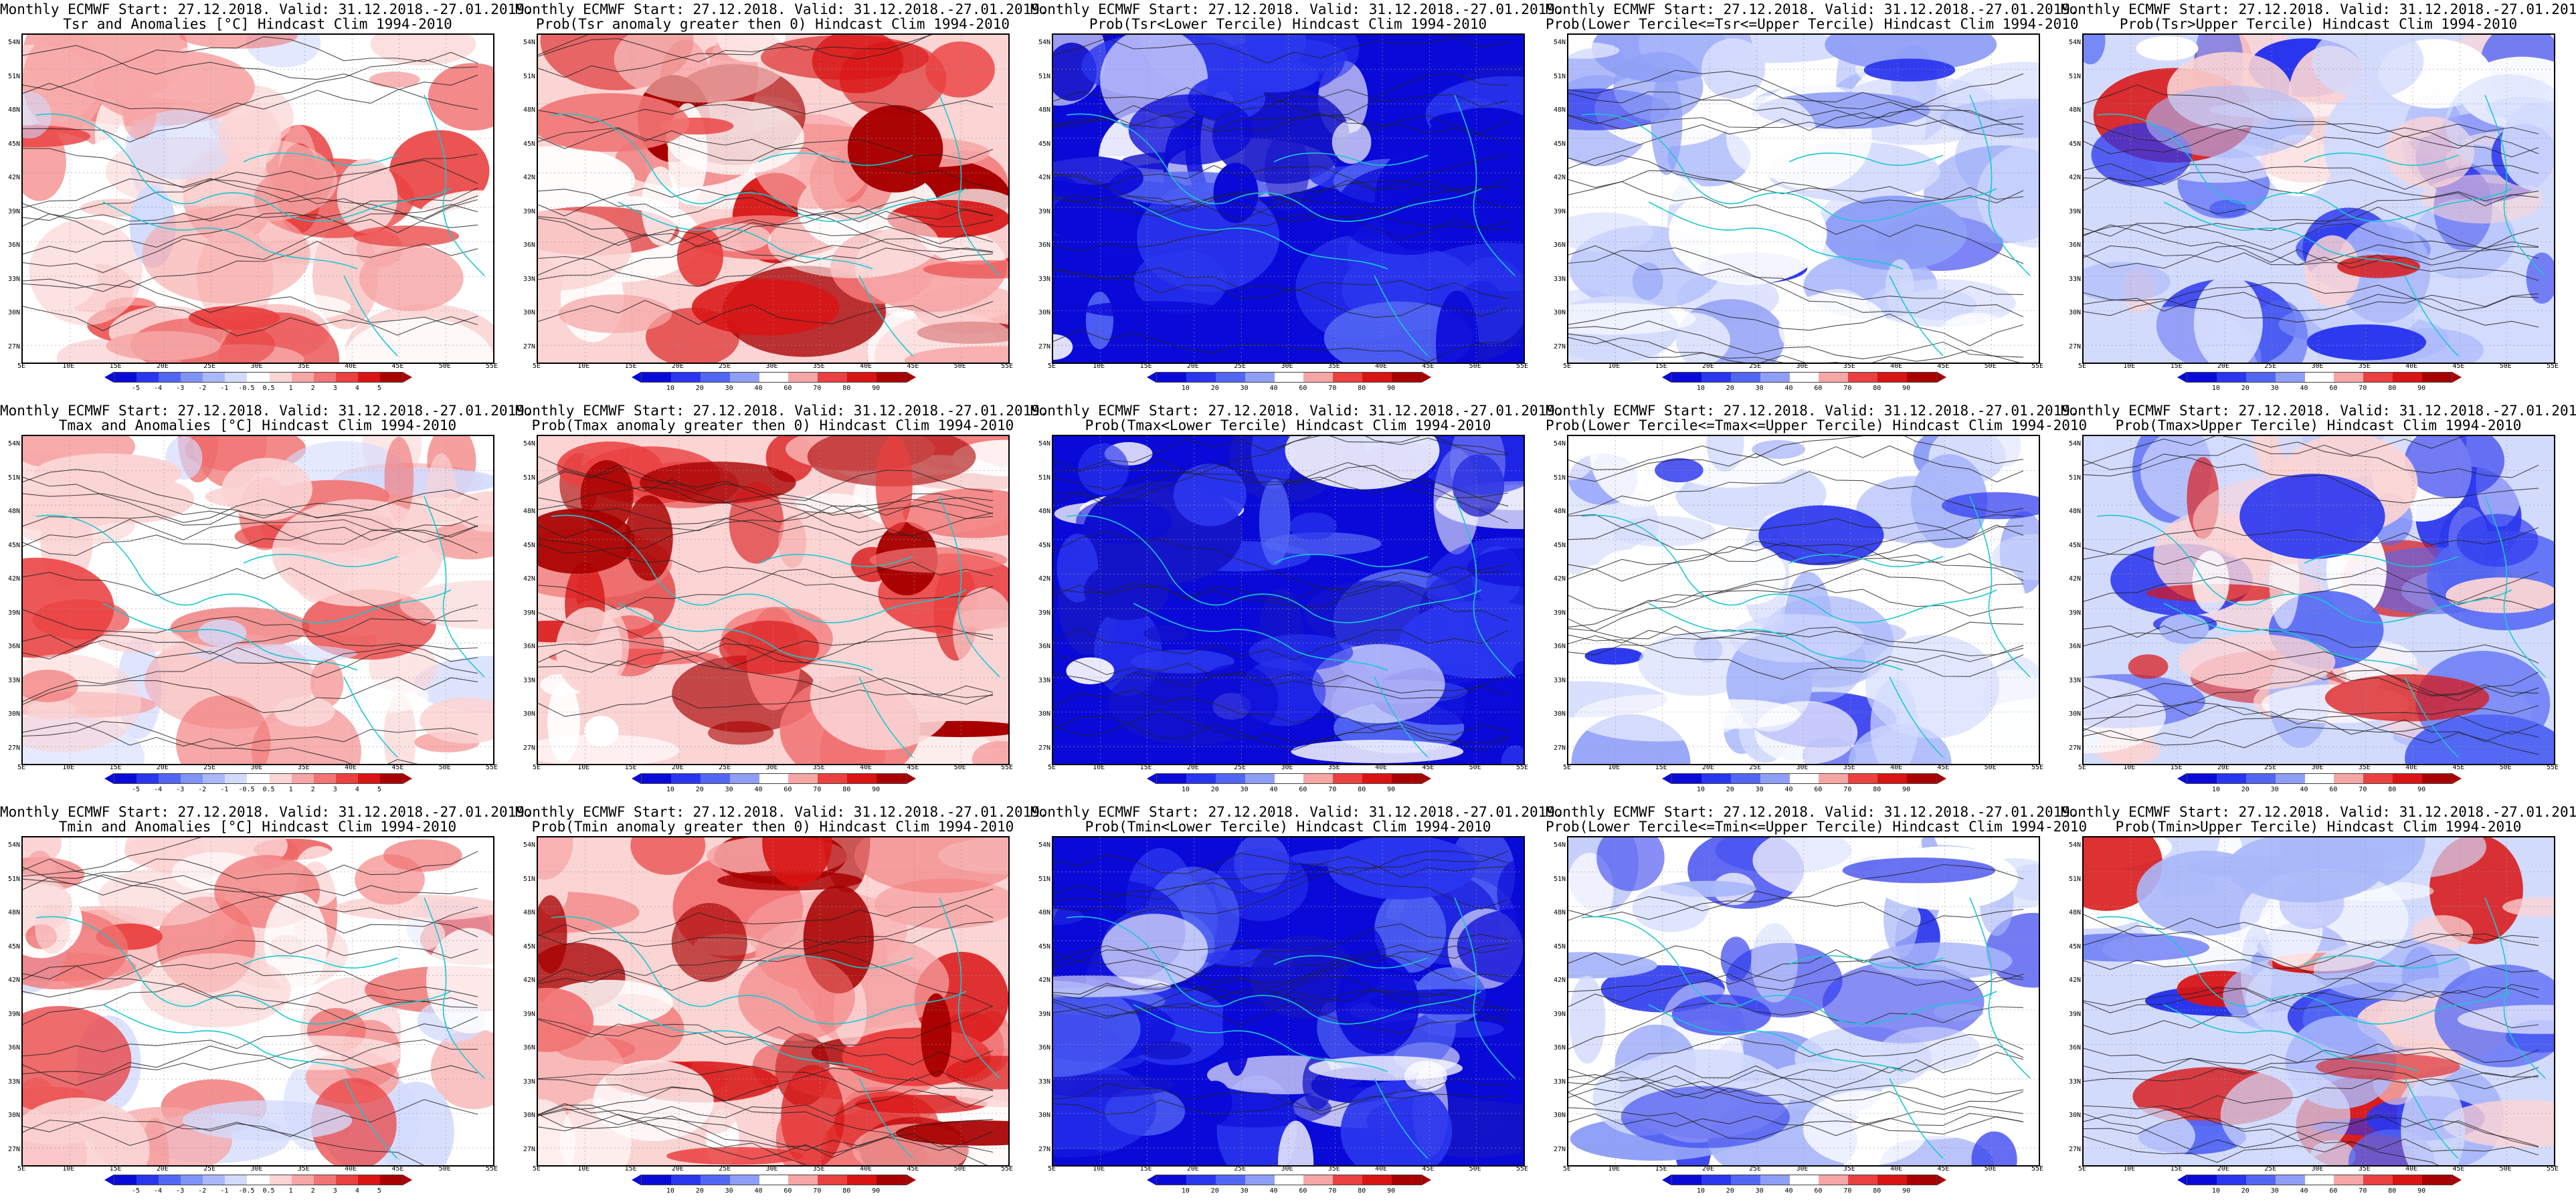 This screenshot has height=1204, width=2576. I want to click on latitude-tick-label: 33N, so click(2074, 680).